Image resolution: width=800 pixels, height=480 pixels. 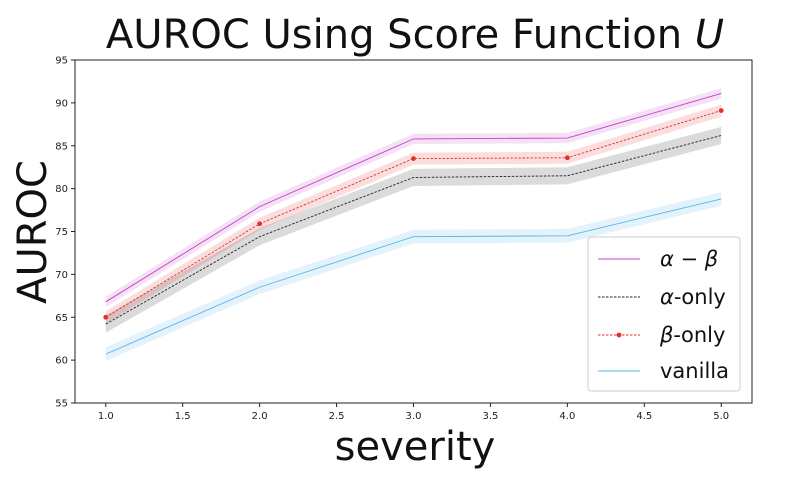 What do you see at coordinates (689, 259) in the screenshot?
I see `legend-label-alpha-beta: α − β` at bounding box center [689, 259].